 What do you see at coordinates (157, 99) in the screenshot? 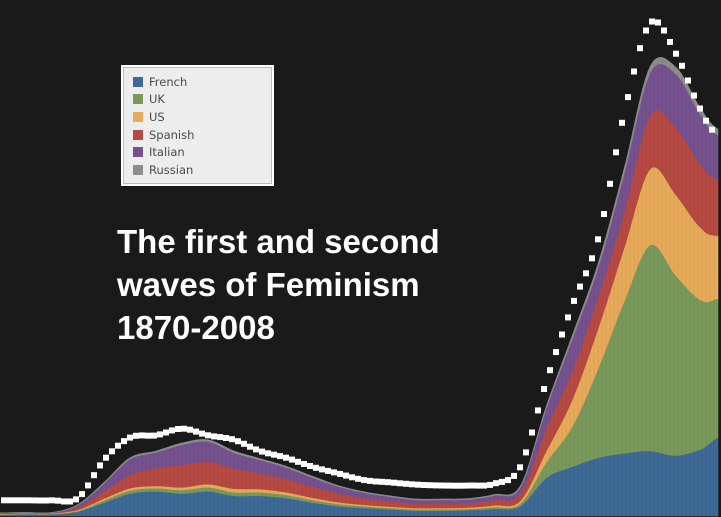
I see `legend-label: UK` at bounding box center [157, 99].